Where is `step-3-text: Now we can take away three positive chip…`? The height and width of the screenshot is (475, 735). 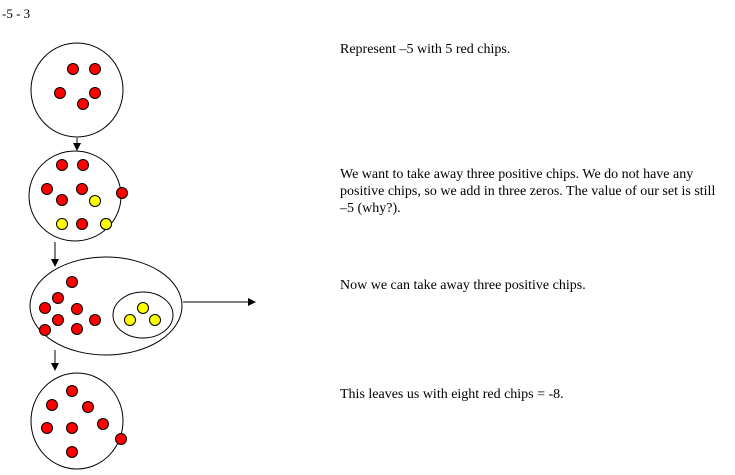 step-3-text: Now we can take away three positive chip… is located at coordinates (463, 285).